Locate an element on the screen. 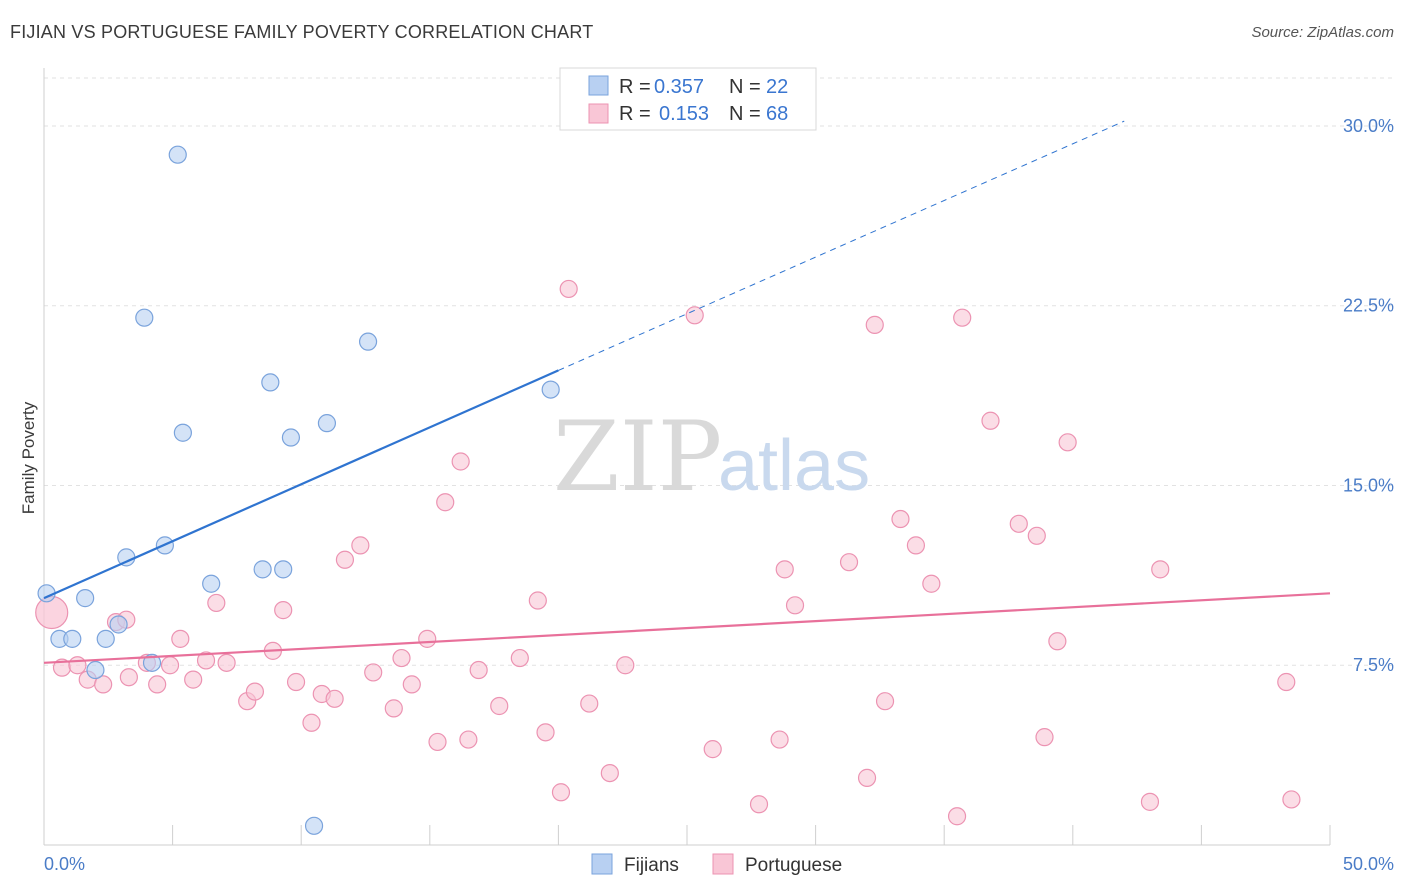 This screenshot has height=892, width=1406. bottom-legend-label-portuguese: Portuguese is located at coordinates (793, 865).